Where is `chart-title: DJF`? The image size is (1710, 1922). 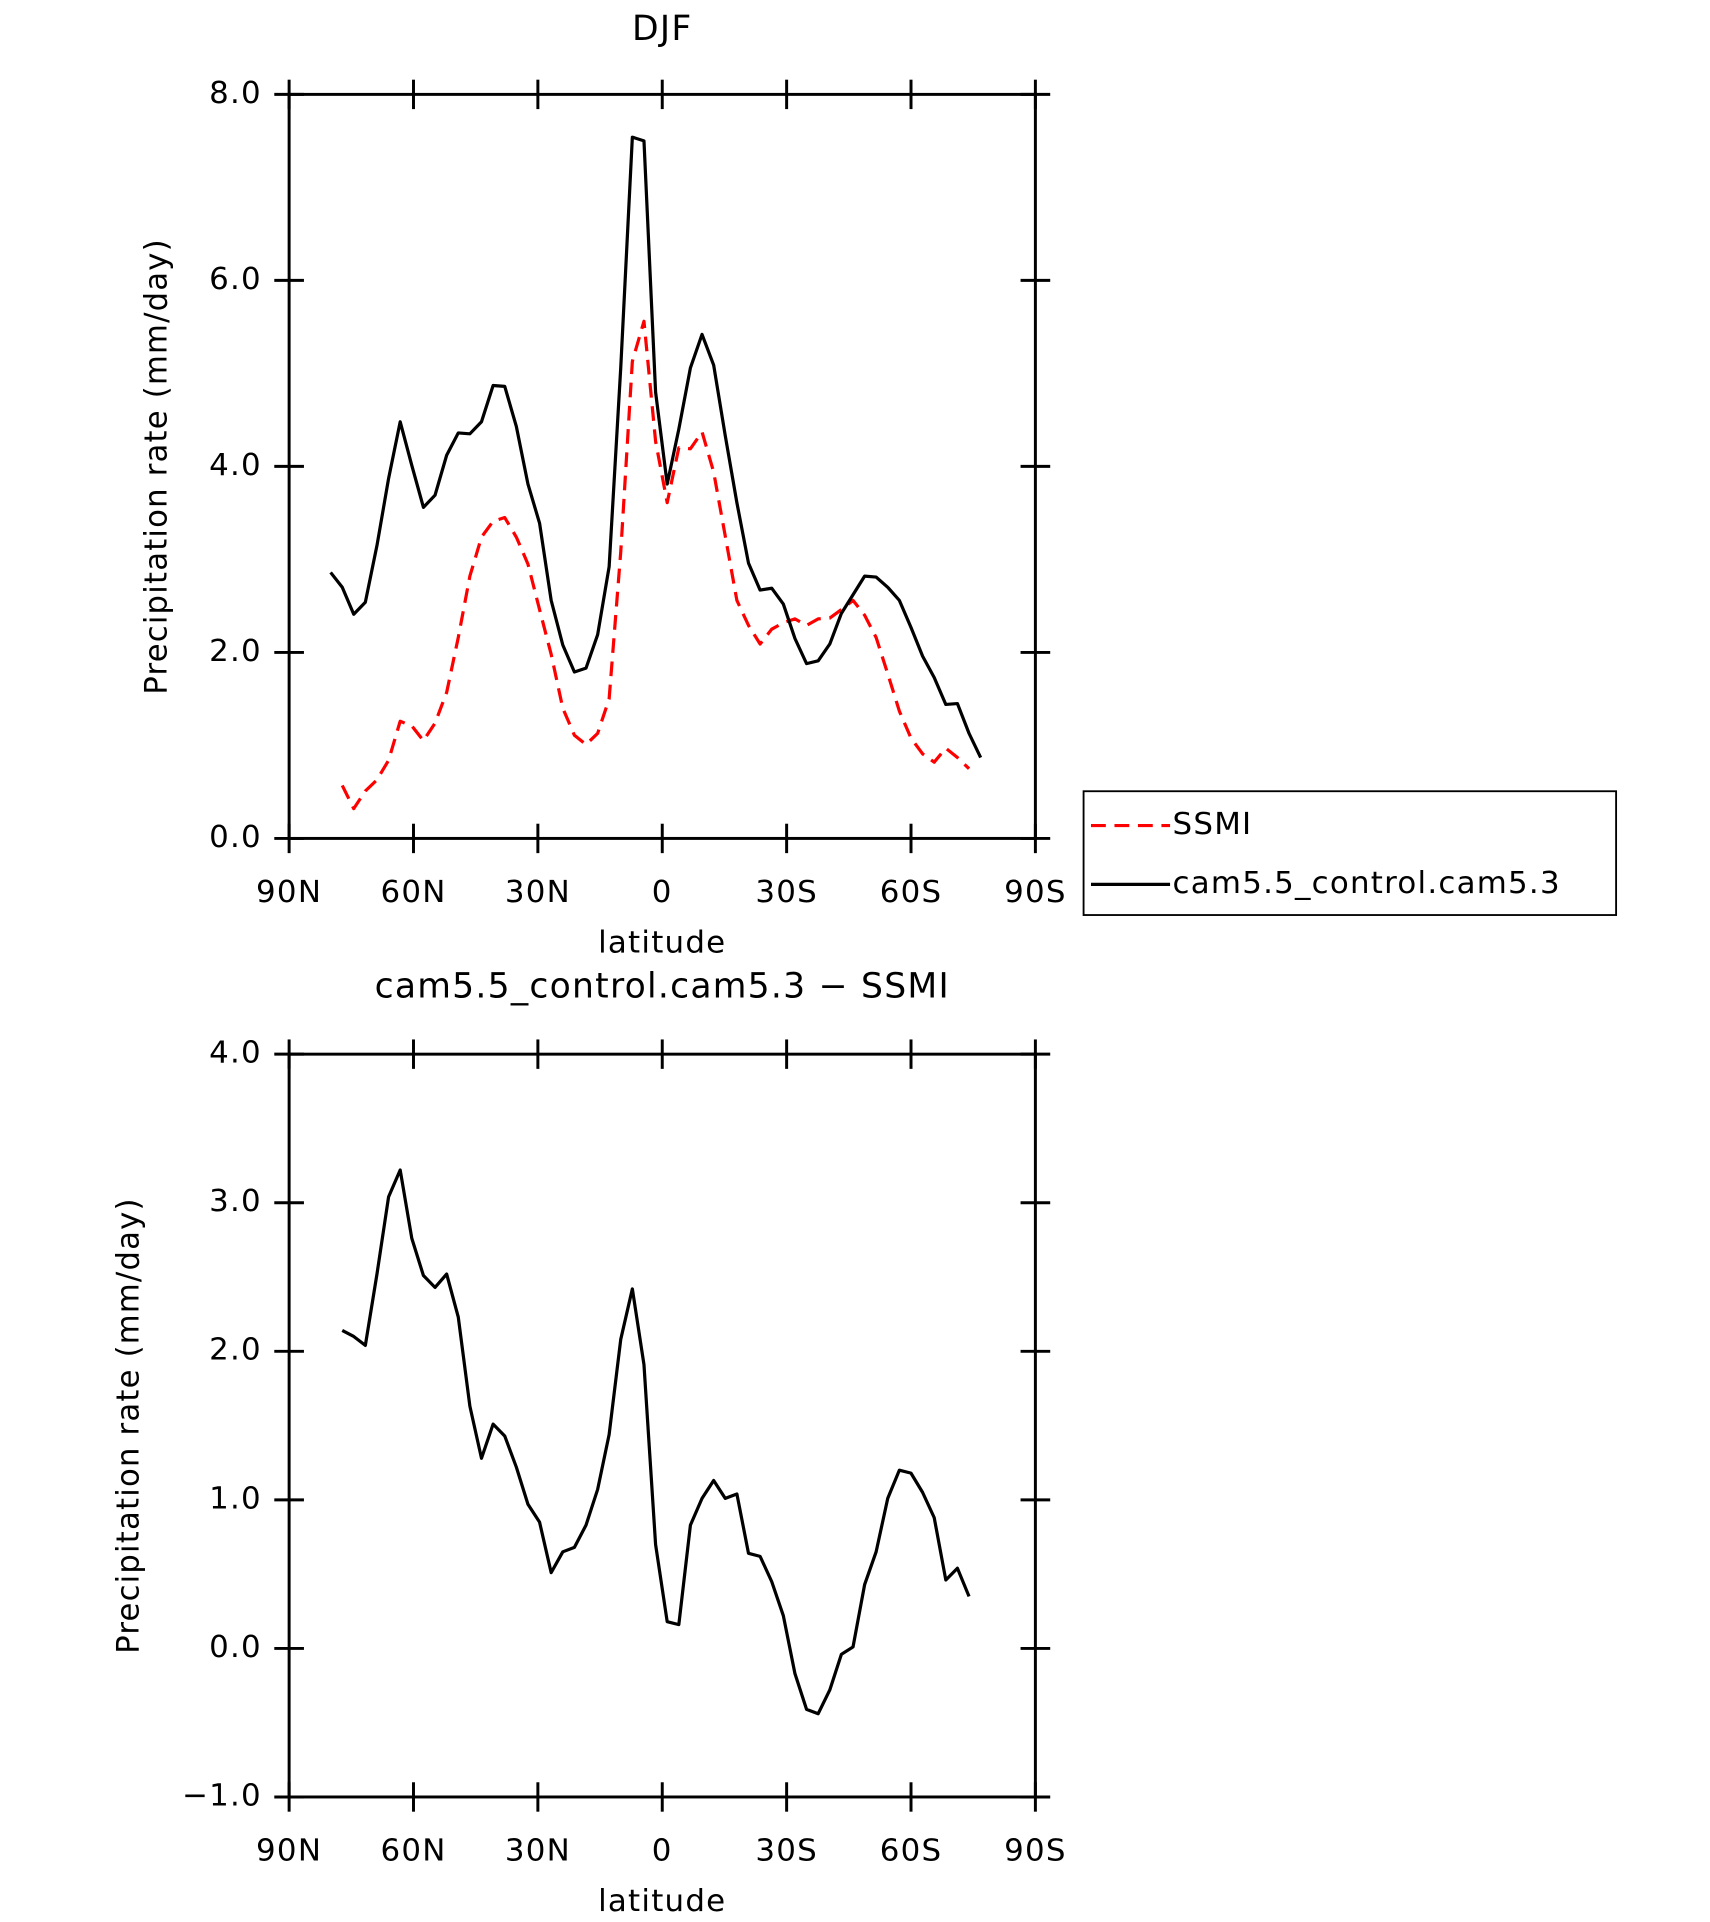
chart-title: DJF is located at coordinates (662, 29).